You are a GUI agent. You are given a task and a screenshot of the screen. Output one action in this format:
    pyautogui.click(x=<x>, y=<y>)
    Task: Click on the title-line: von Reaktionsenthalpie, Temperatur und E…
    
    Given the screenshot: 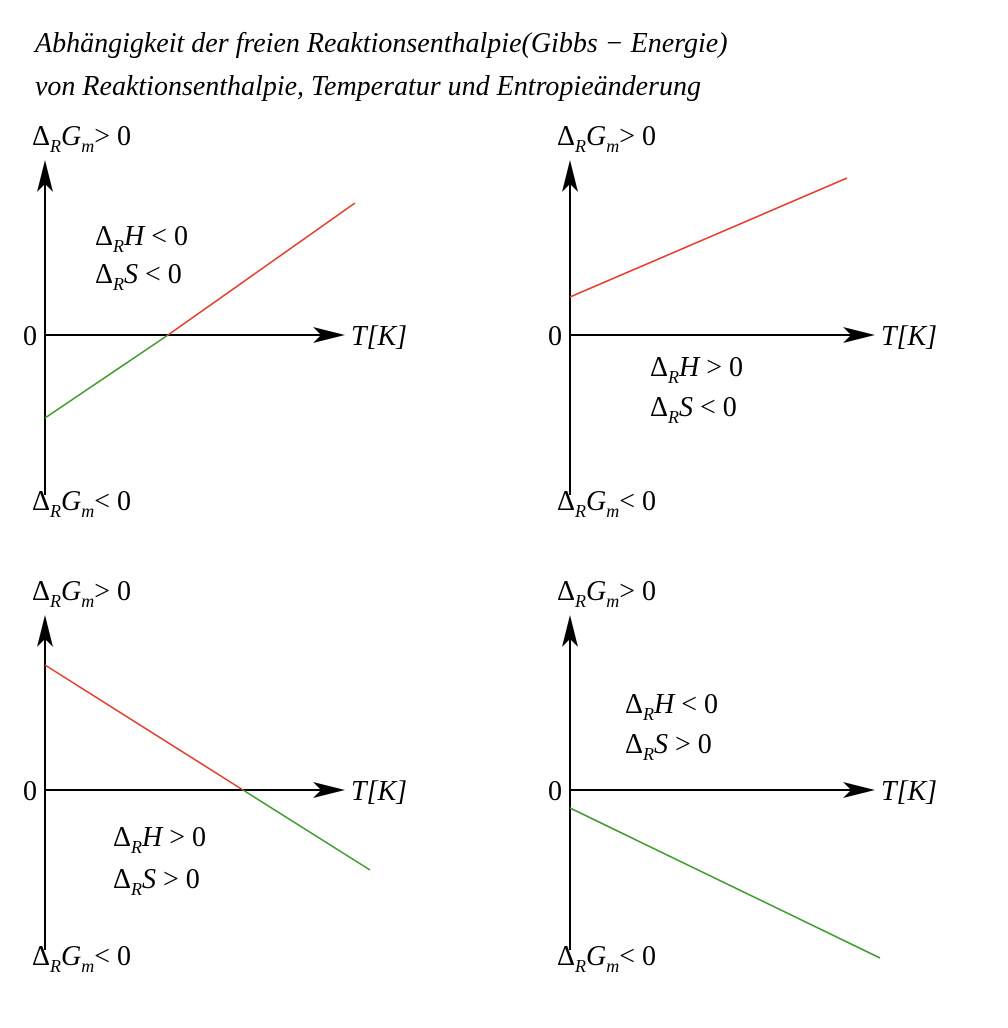 What is the action you would take?
    pyautogui.click(x=368, y=86)
    